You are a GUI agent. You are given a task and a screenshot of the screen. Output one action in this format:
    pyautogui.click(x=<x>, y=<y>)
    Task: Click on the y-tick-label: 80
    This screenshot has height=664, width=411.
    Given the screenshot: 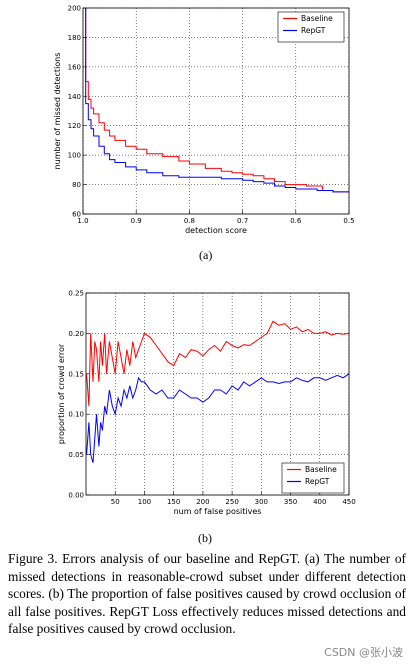 What is the action you would take?
    pyautogui.click(x=76, y=185)
    